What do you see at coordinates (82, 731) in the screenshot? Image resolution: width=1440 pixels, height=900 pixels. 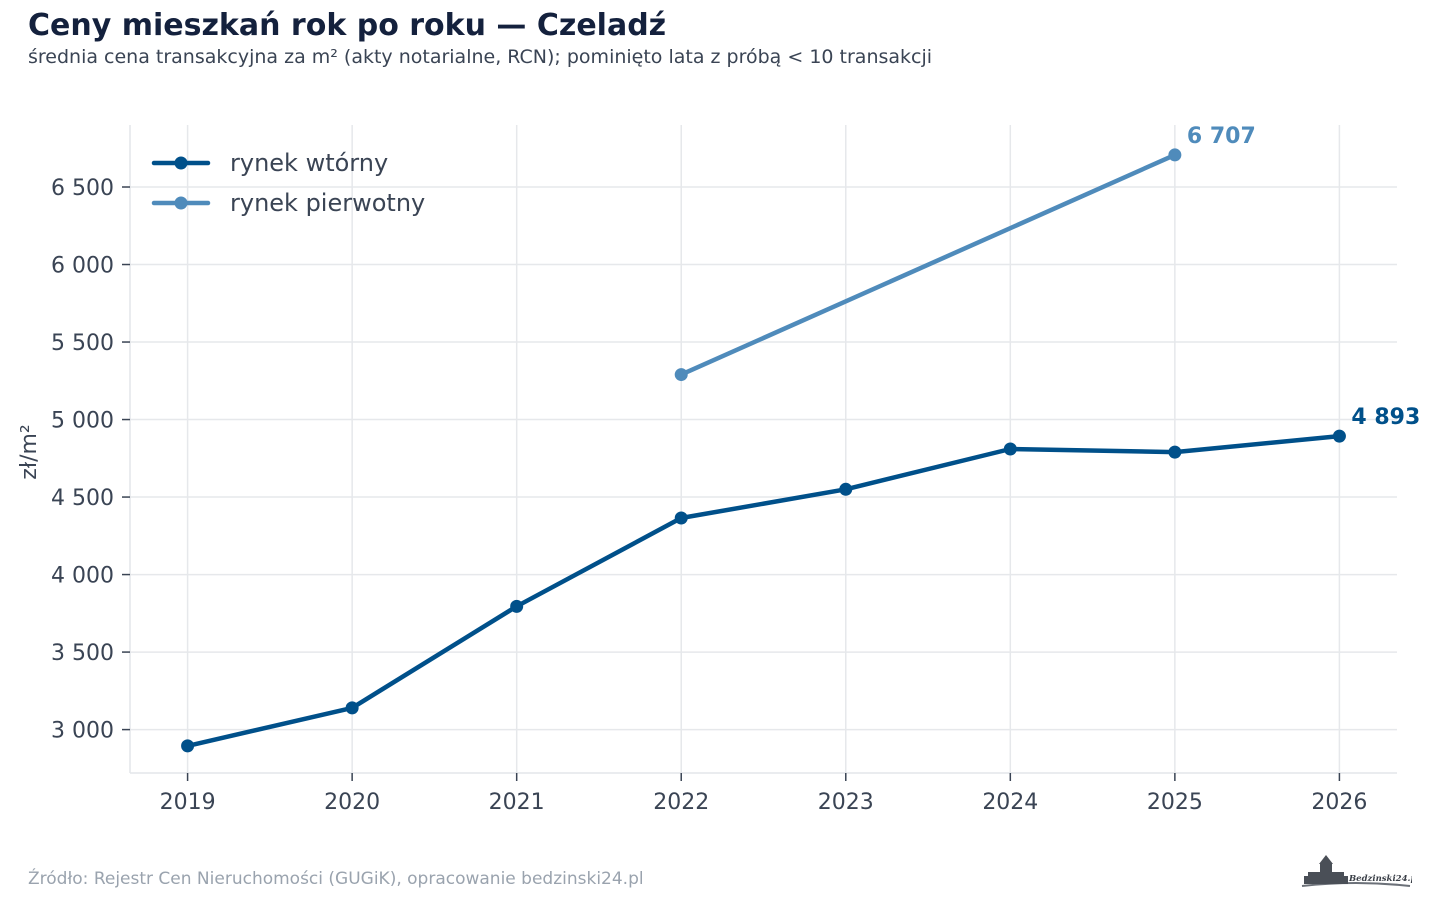 I see `y-tick-label: 3 000` at bounding box center [82, 731].